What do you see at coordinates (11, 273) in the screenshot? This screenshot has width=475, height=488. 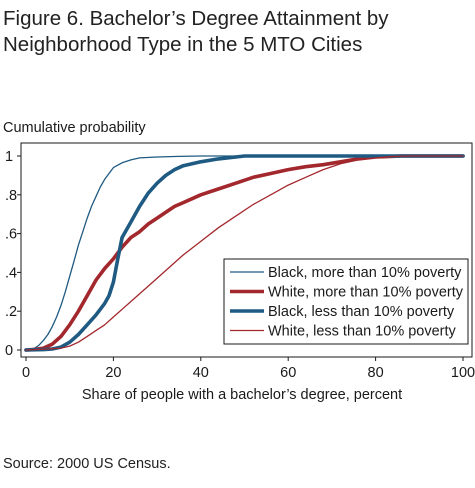 I see `y-tick-label: .4` at bounding box center [11, 273].